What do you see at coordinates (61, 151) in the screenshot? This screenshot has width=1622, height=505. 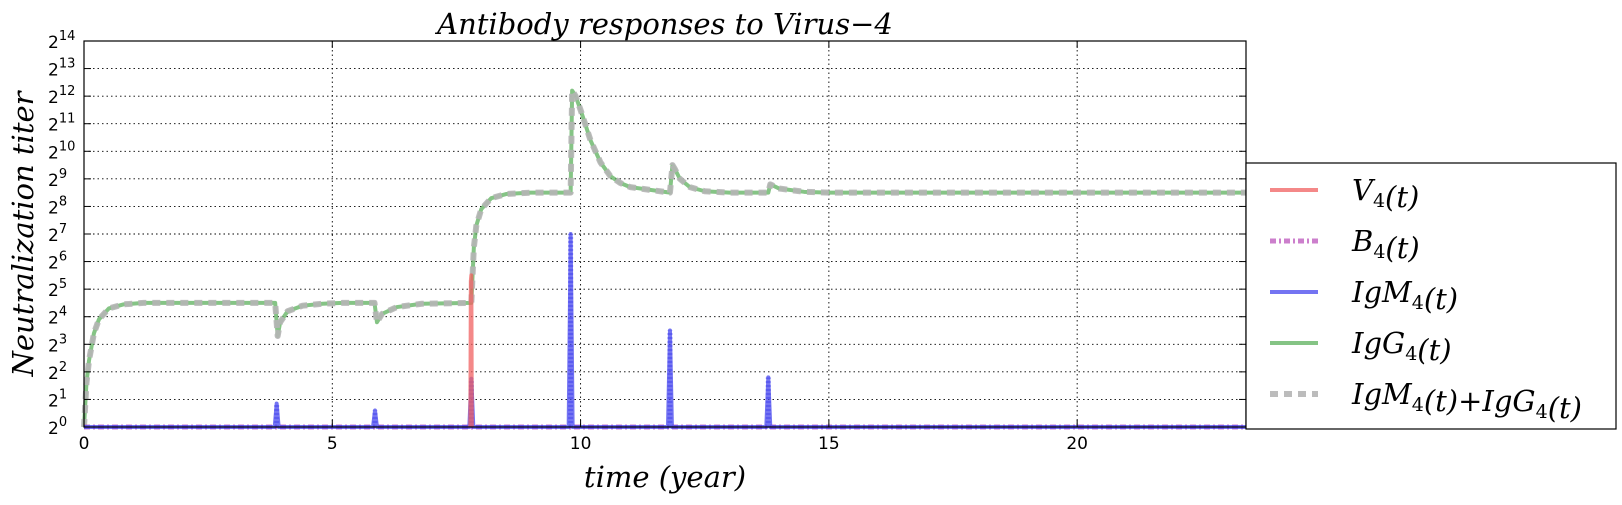 I see `y-tick-label: 210` at bounding box center [61, 151].